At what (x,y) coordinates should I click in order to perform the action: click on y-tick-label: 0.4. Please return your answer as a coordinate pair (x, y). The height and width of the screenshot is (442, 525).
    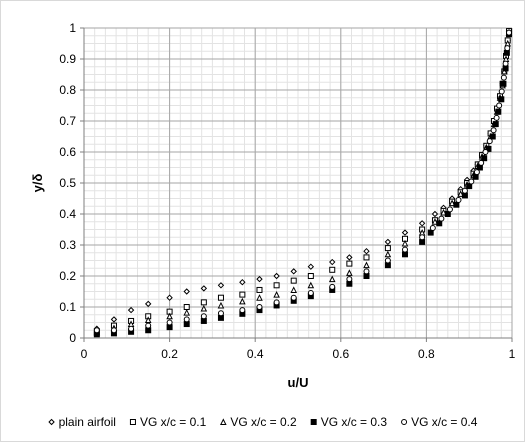
    Looking at the image, I should click on (67, 214).